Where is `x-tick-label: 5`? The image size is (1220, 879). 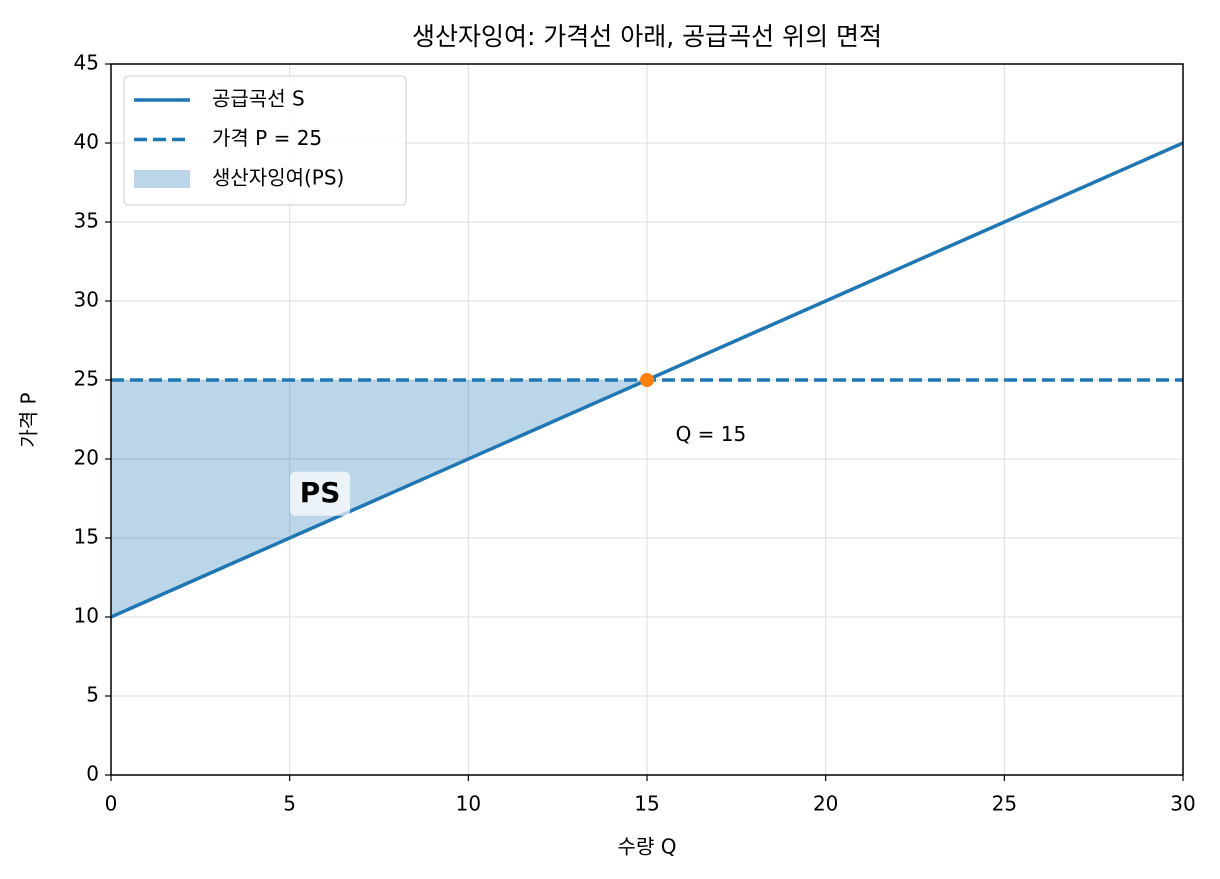
x-tick-label: 5 is located at coordinates (289, 804).